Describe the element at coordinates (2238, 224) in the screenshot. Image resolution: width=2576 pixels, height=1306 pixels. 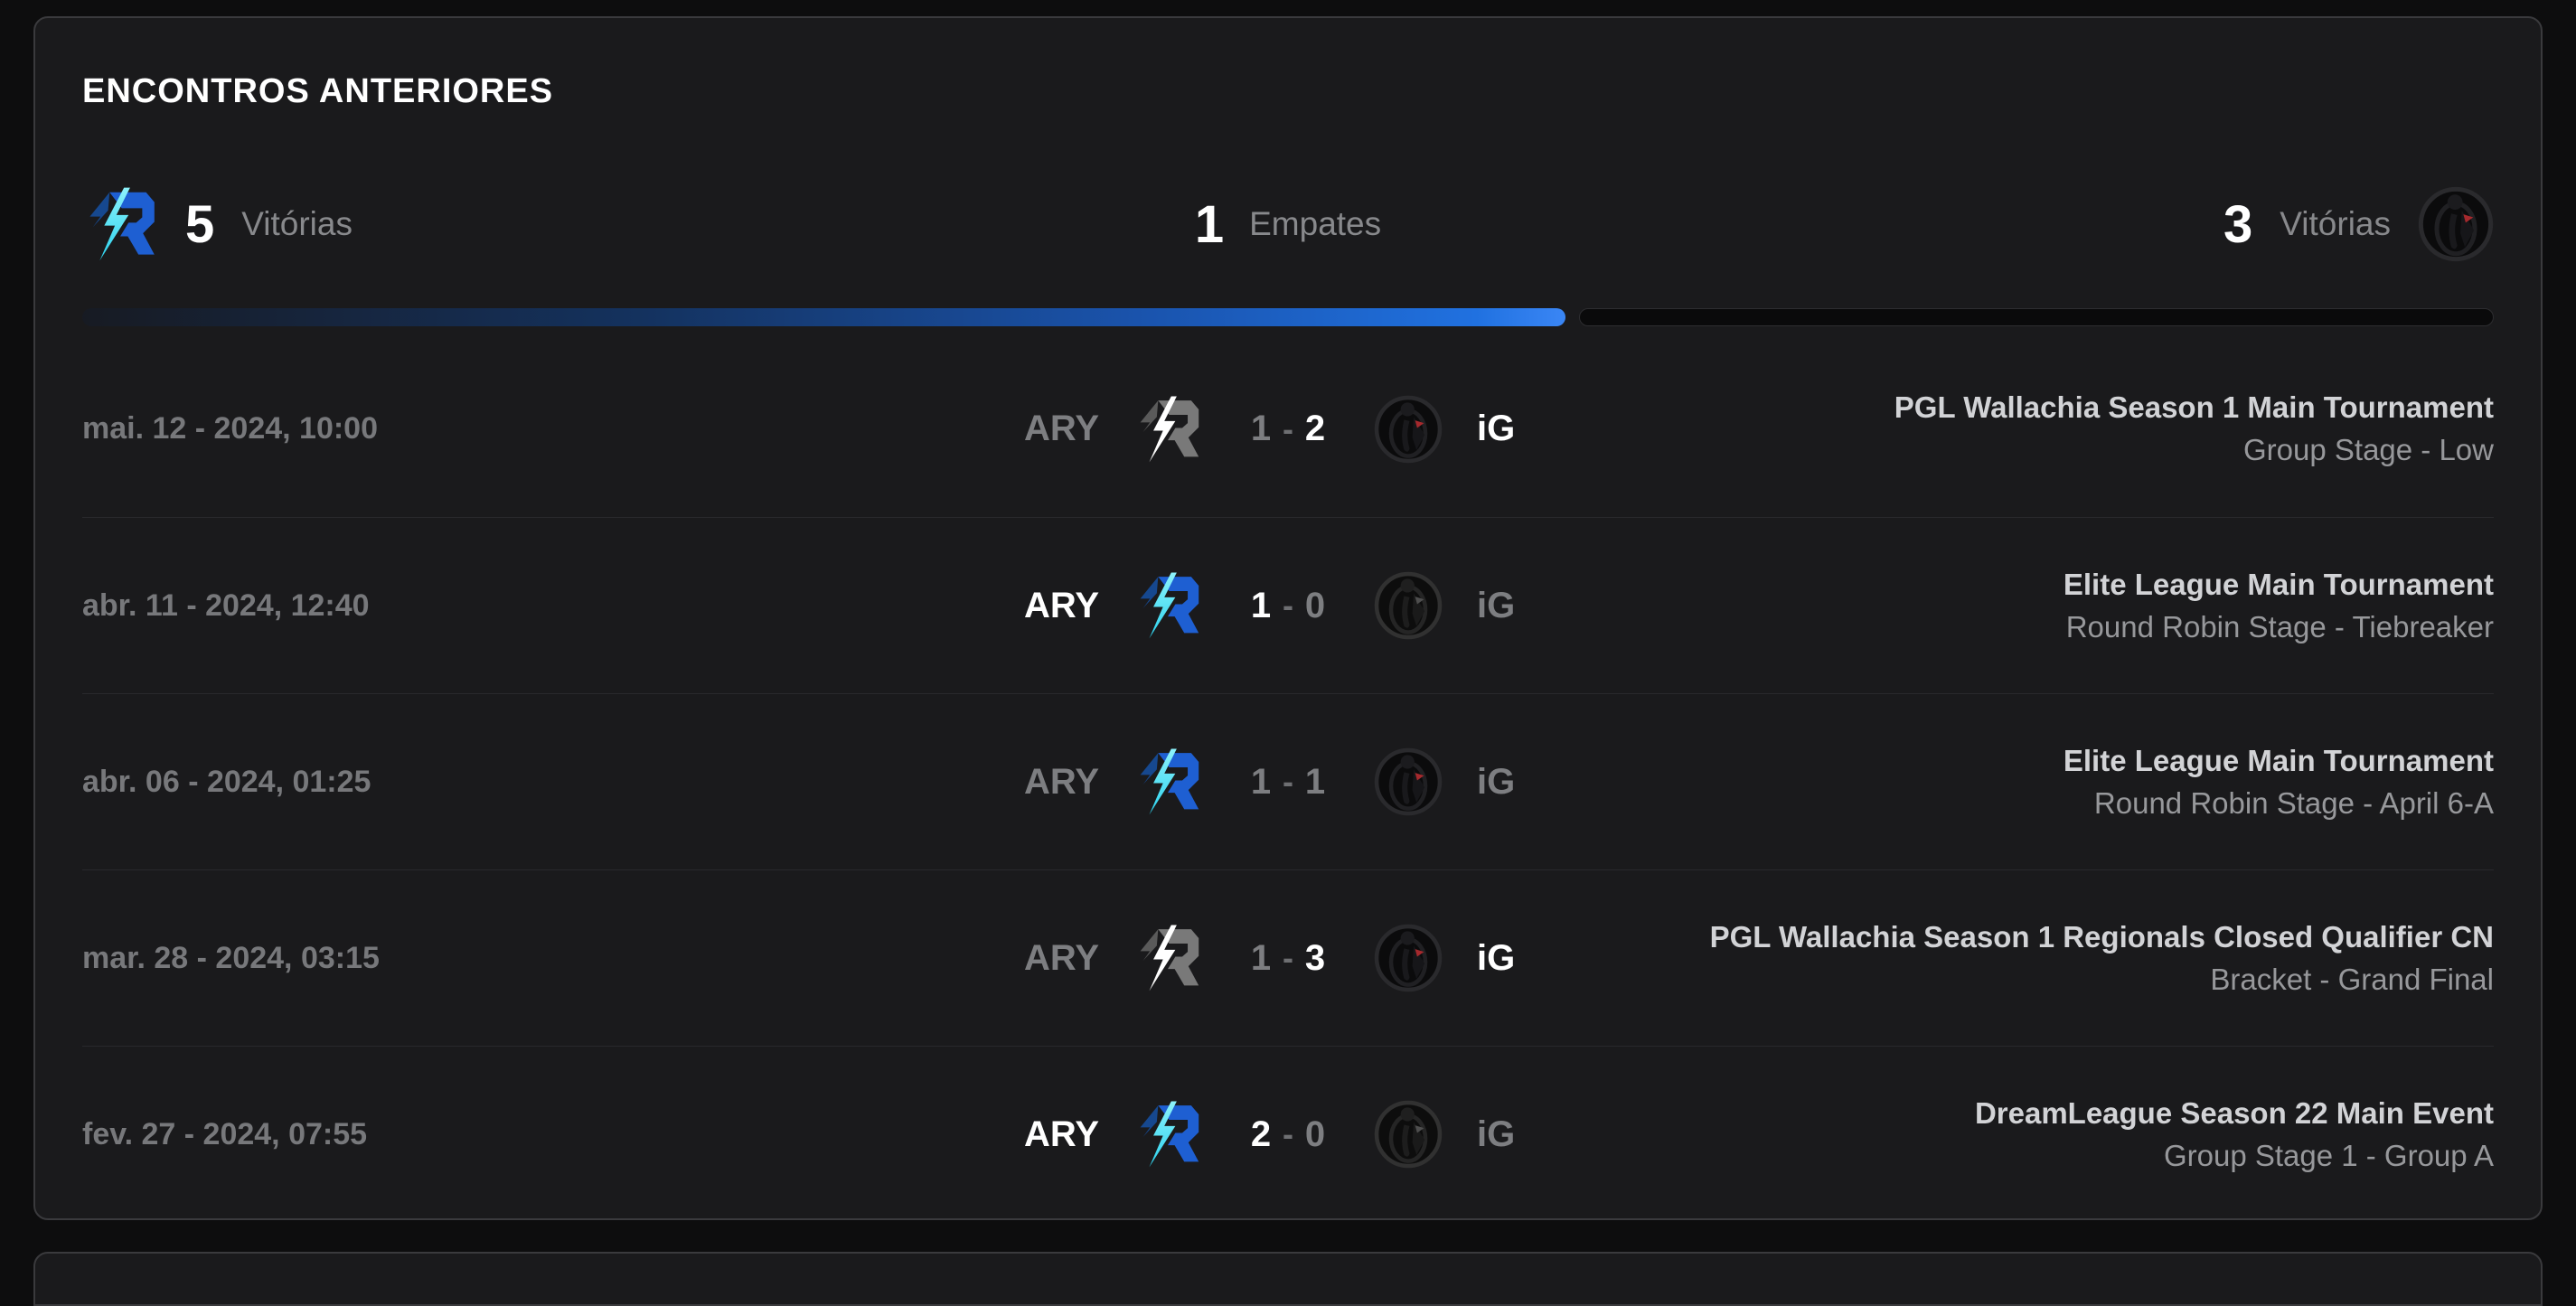
I see `right-wins-count: 3` at that location.